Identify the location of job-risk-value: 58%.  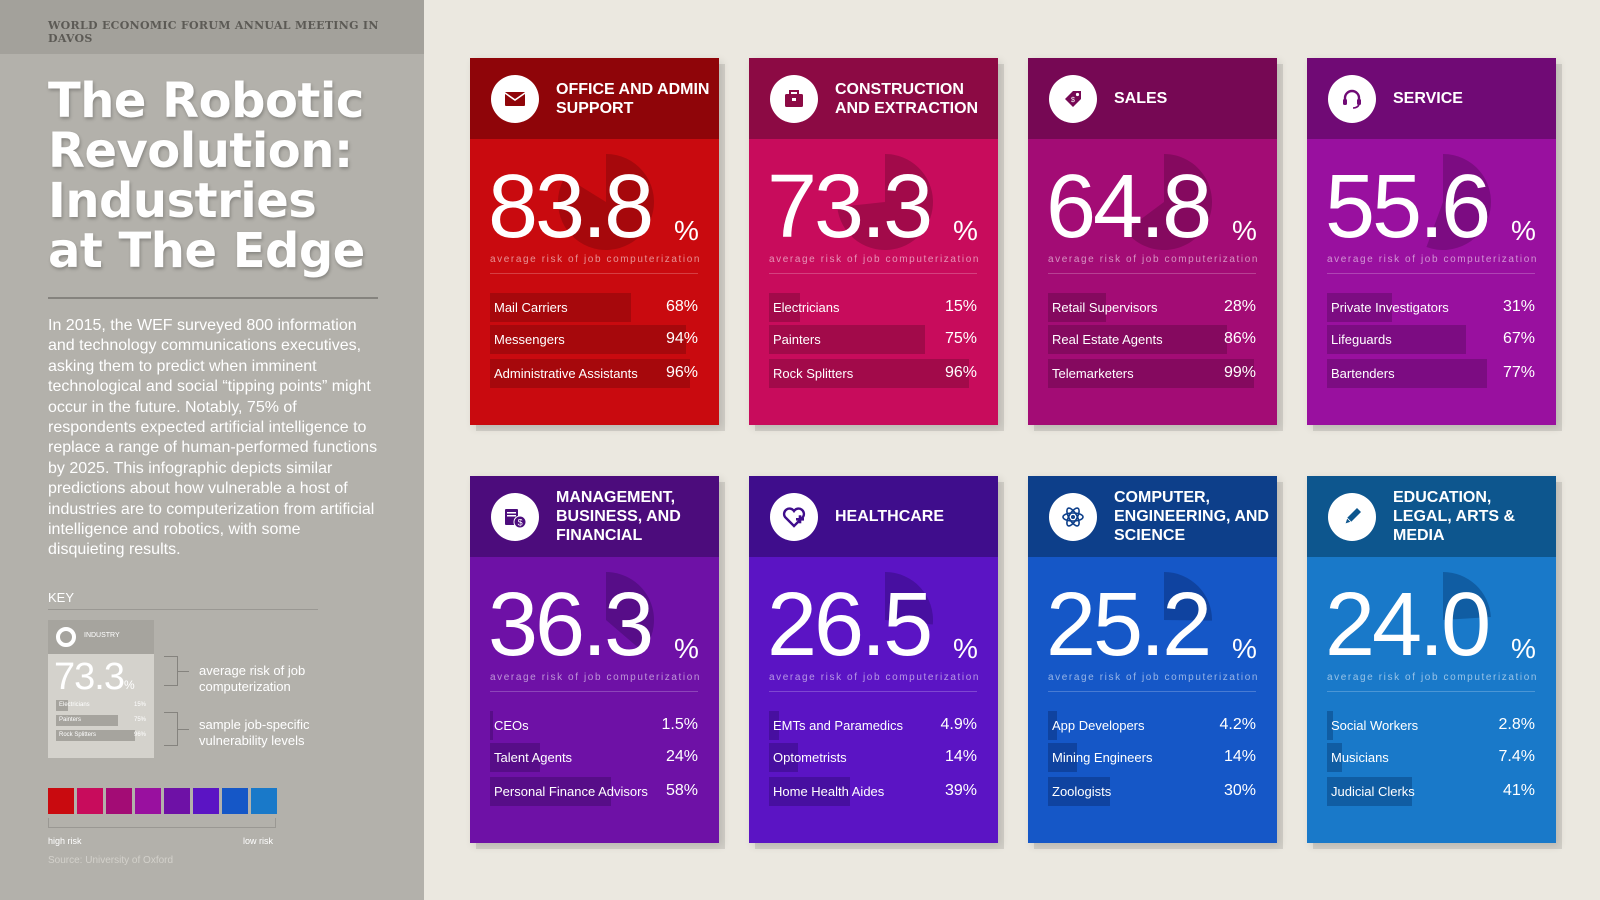
(681, 790).